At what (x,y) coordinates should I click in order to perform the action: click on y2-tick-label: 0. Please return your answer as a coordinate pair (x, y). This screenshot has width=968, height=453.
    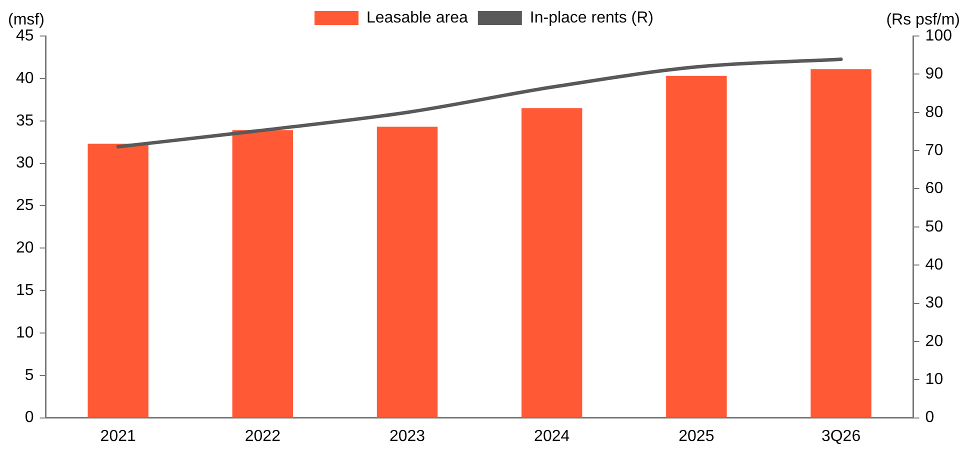
    Looking at the image, I should click on (929, 417).